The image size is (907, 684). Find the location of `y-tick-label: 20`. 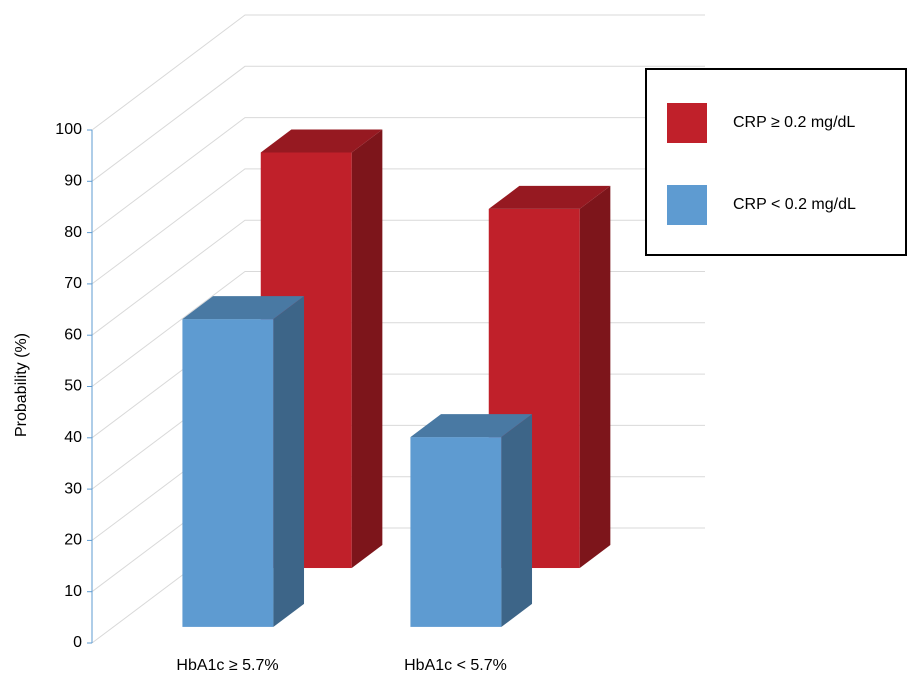

y-tick-label: 20 is located at coordinates (73, 540).